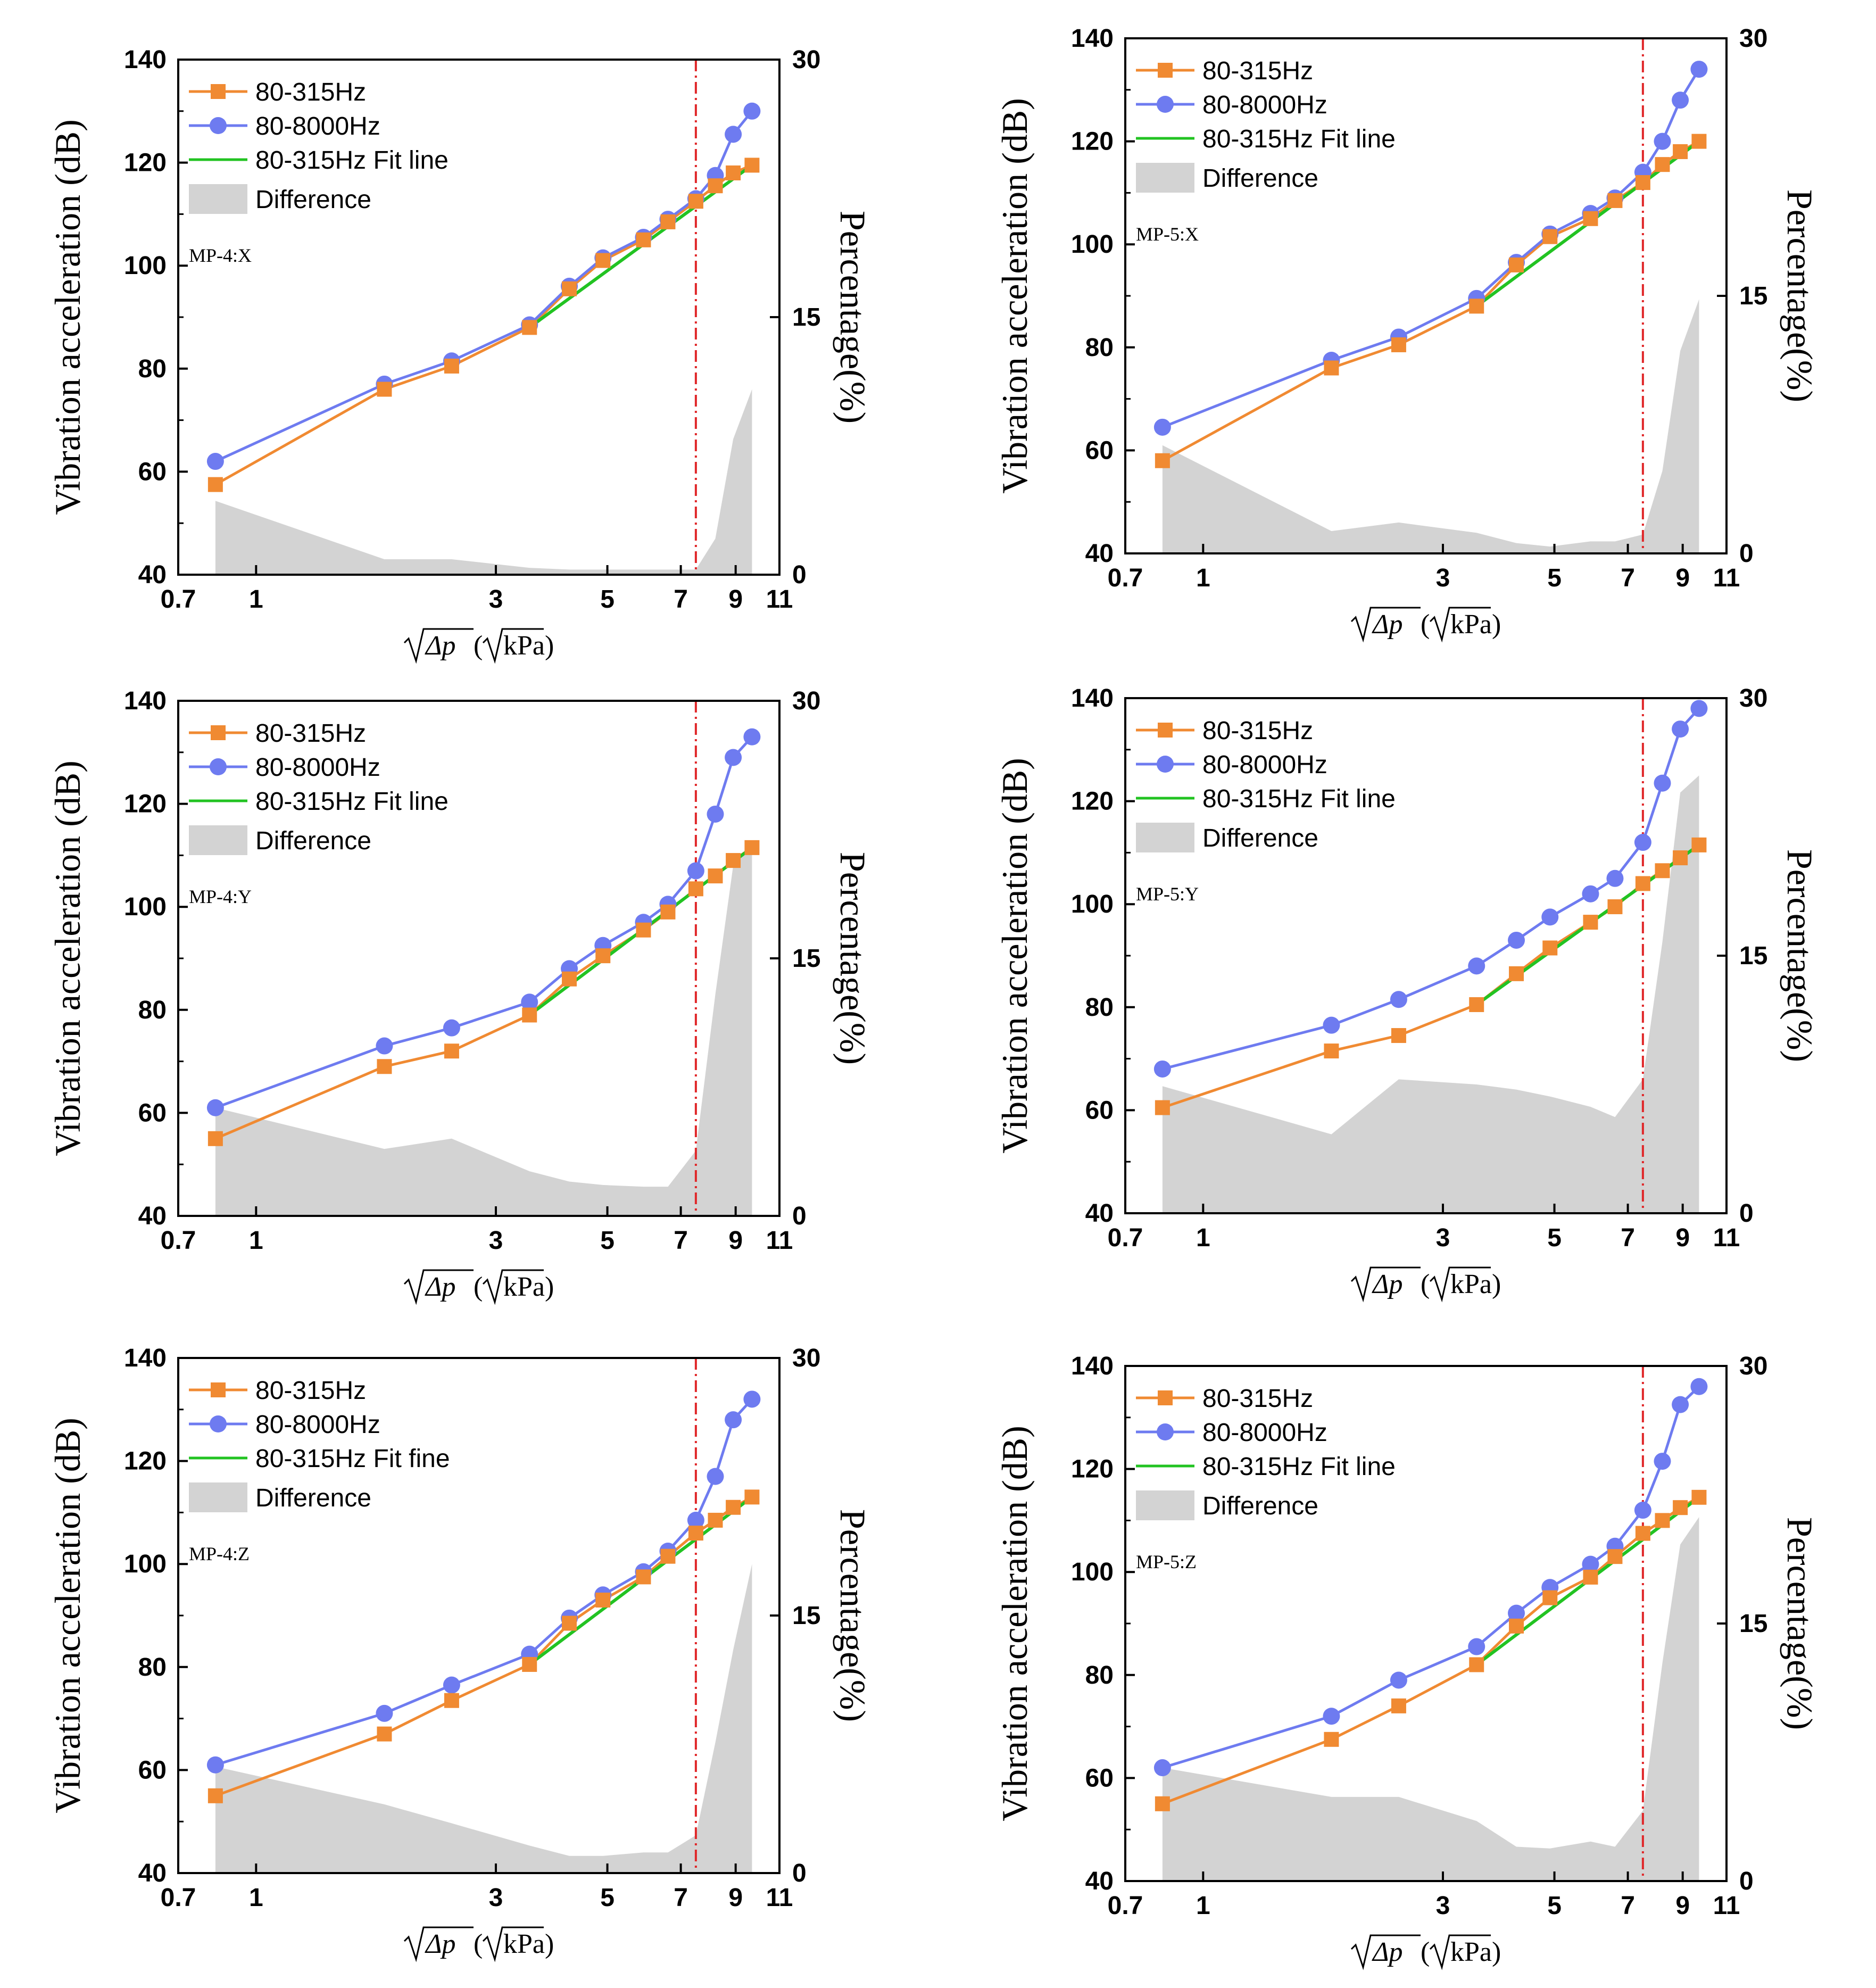 The width and height of the screenshot is (1876, 1988). What do you see at coordinates (1682, 1238) in the screenshot?
I see `x-tick-label: 9` at bounding box center [1682, 1238].